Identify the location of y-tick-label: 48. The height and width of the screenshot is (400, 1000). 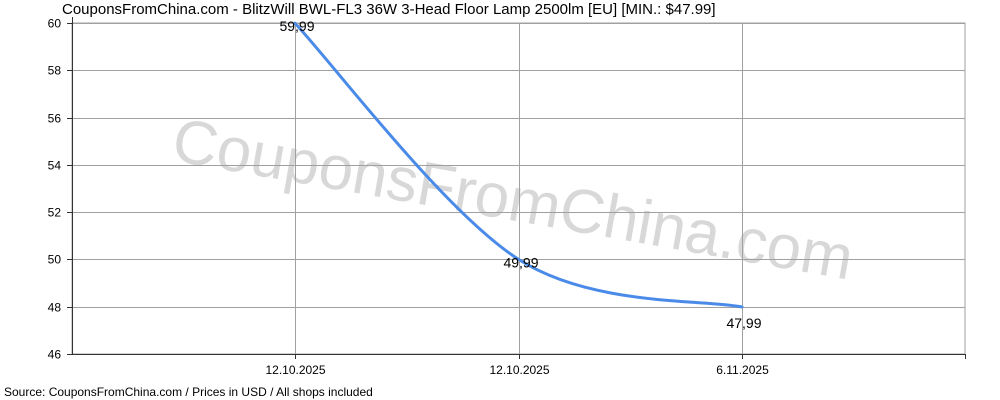
(55, 308).